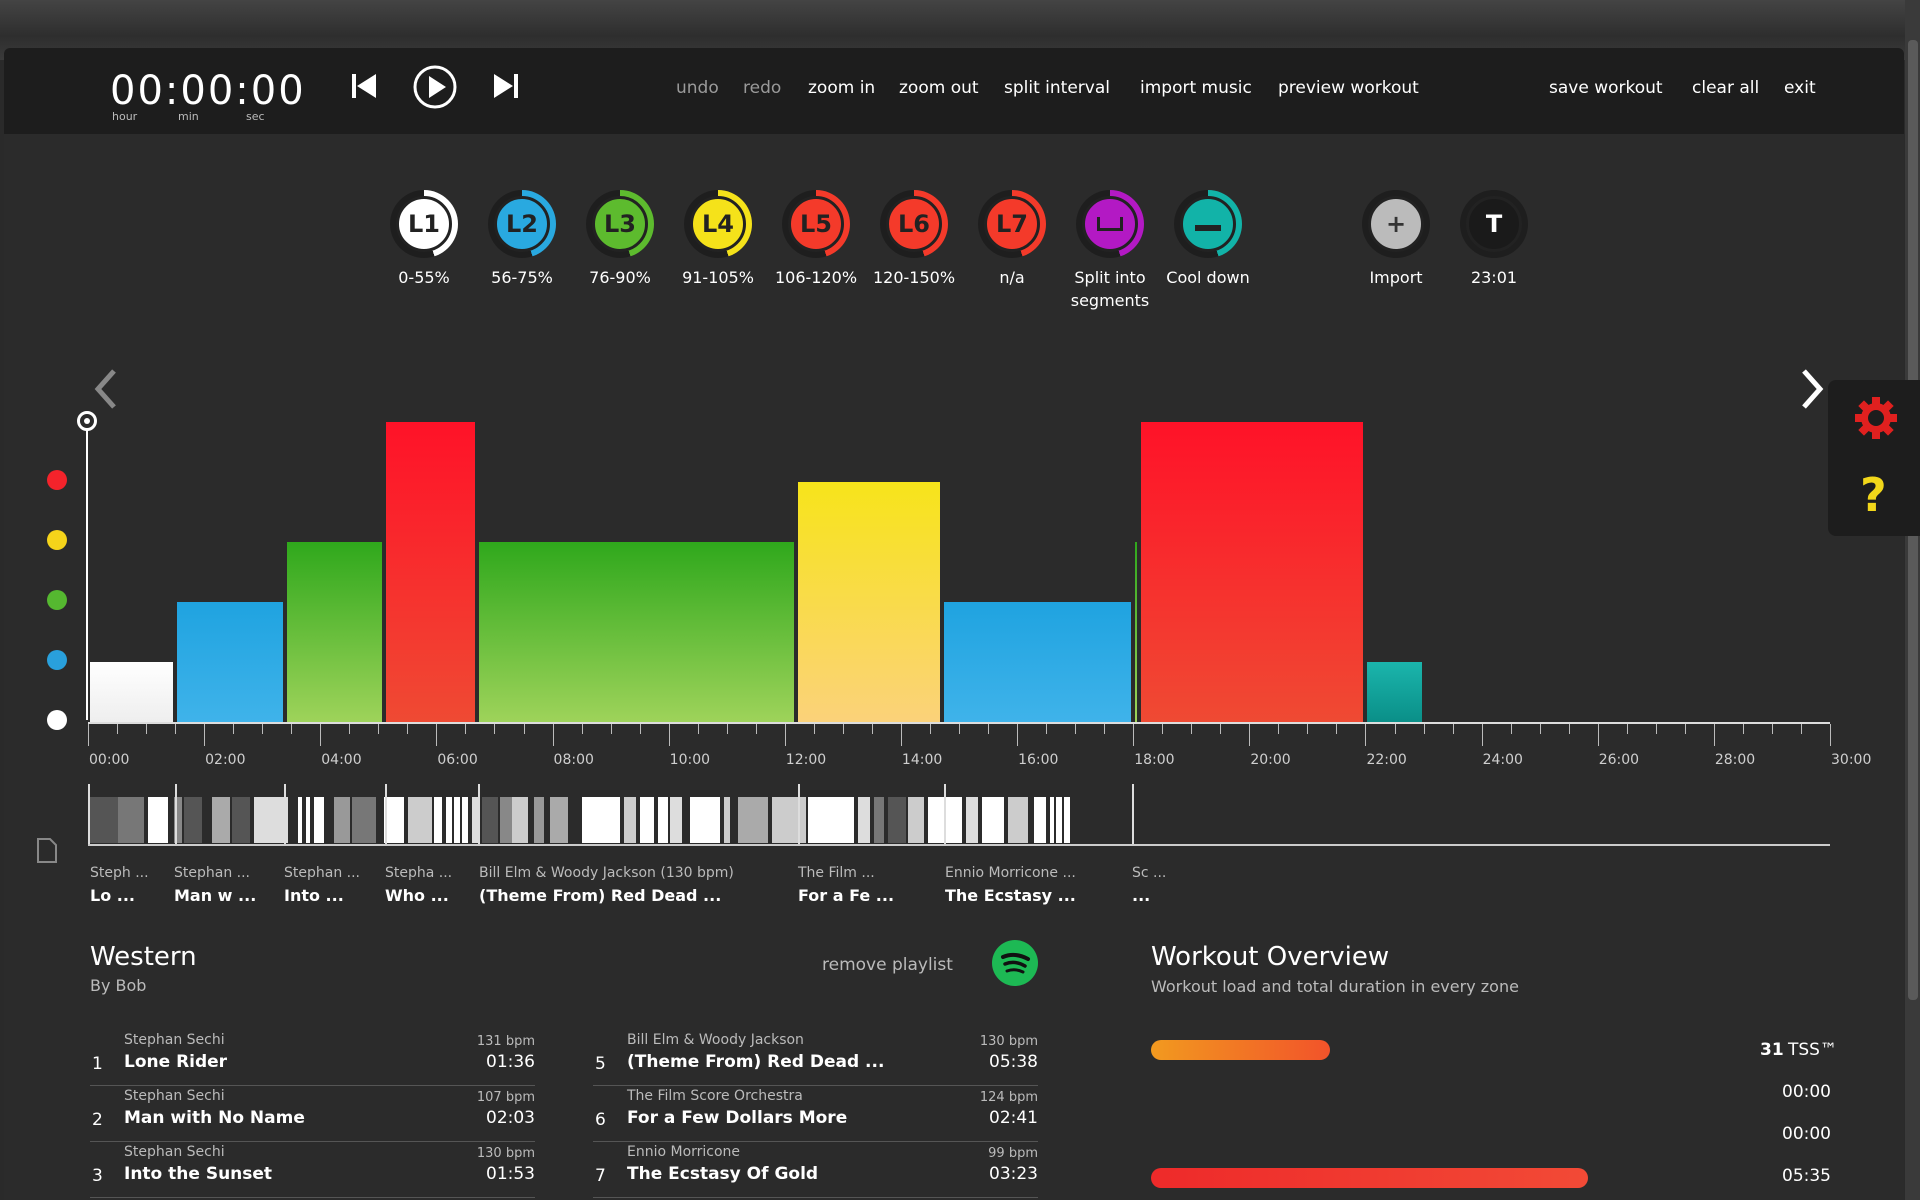 This screenshot has width=1920, height=1200. What do you see at coordinates (816, 277) in the screenshot?
I see `zone-label: 106-120%` at bounding box center [816, 277].